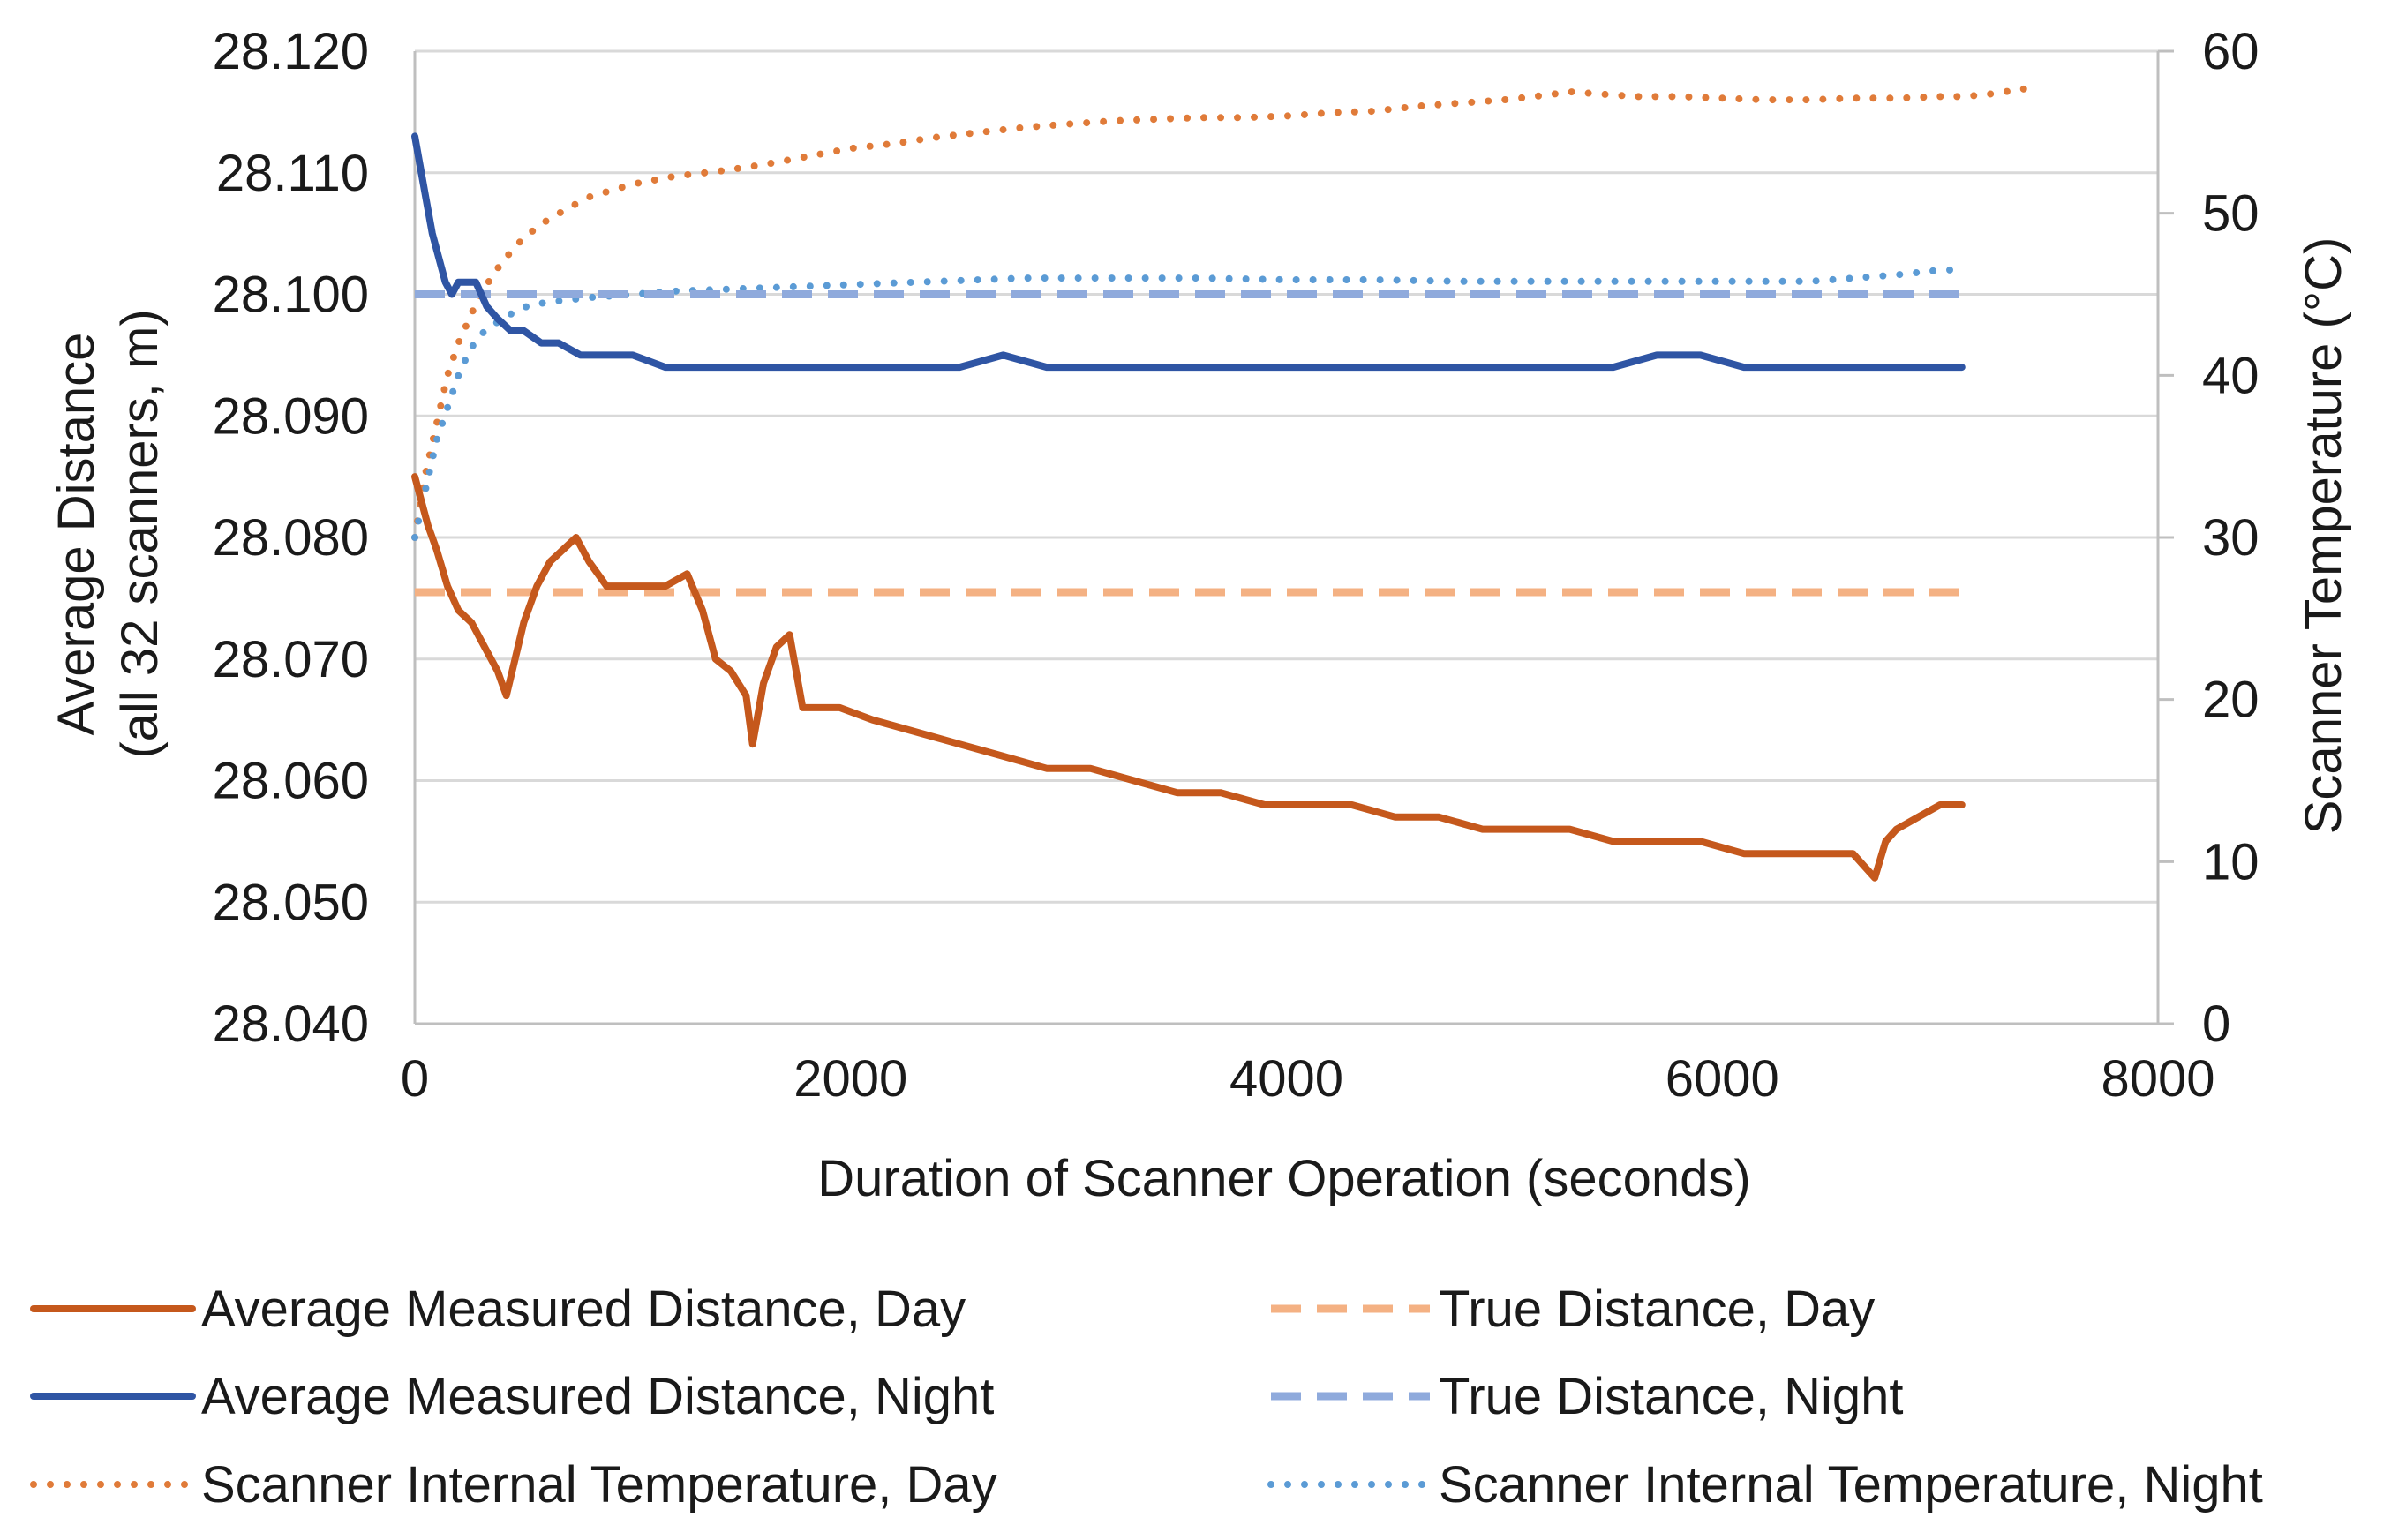  Describe the element at coordinates (1283, 1179) in the screenshot. I see `x-axis-title: Duration of Scanner Operation (seconds)` at that location.